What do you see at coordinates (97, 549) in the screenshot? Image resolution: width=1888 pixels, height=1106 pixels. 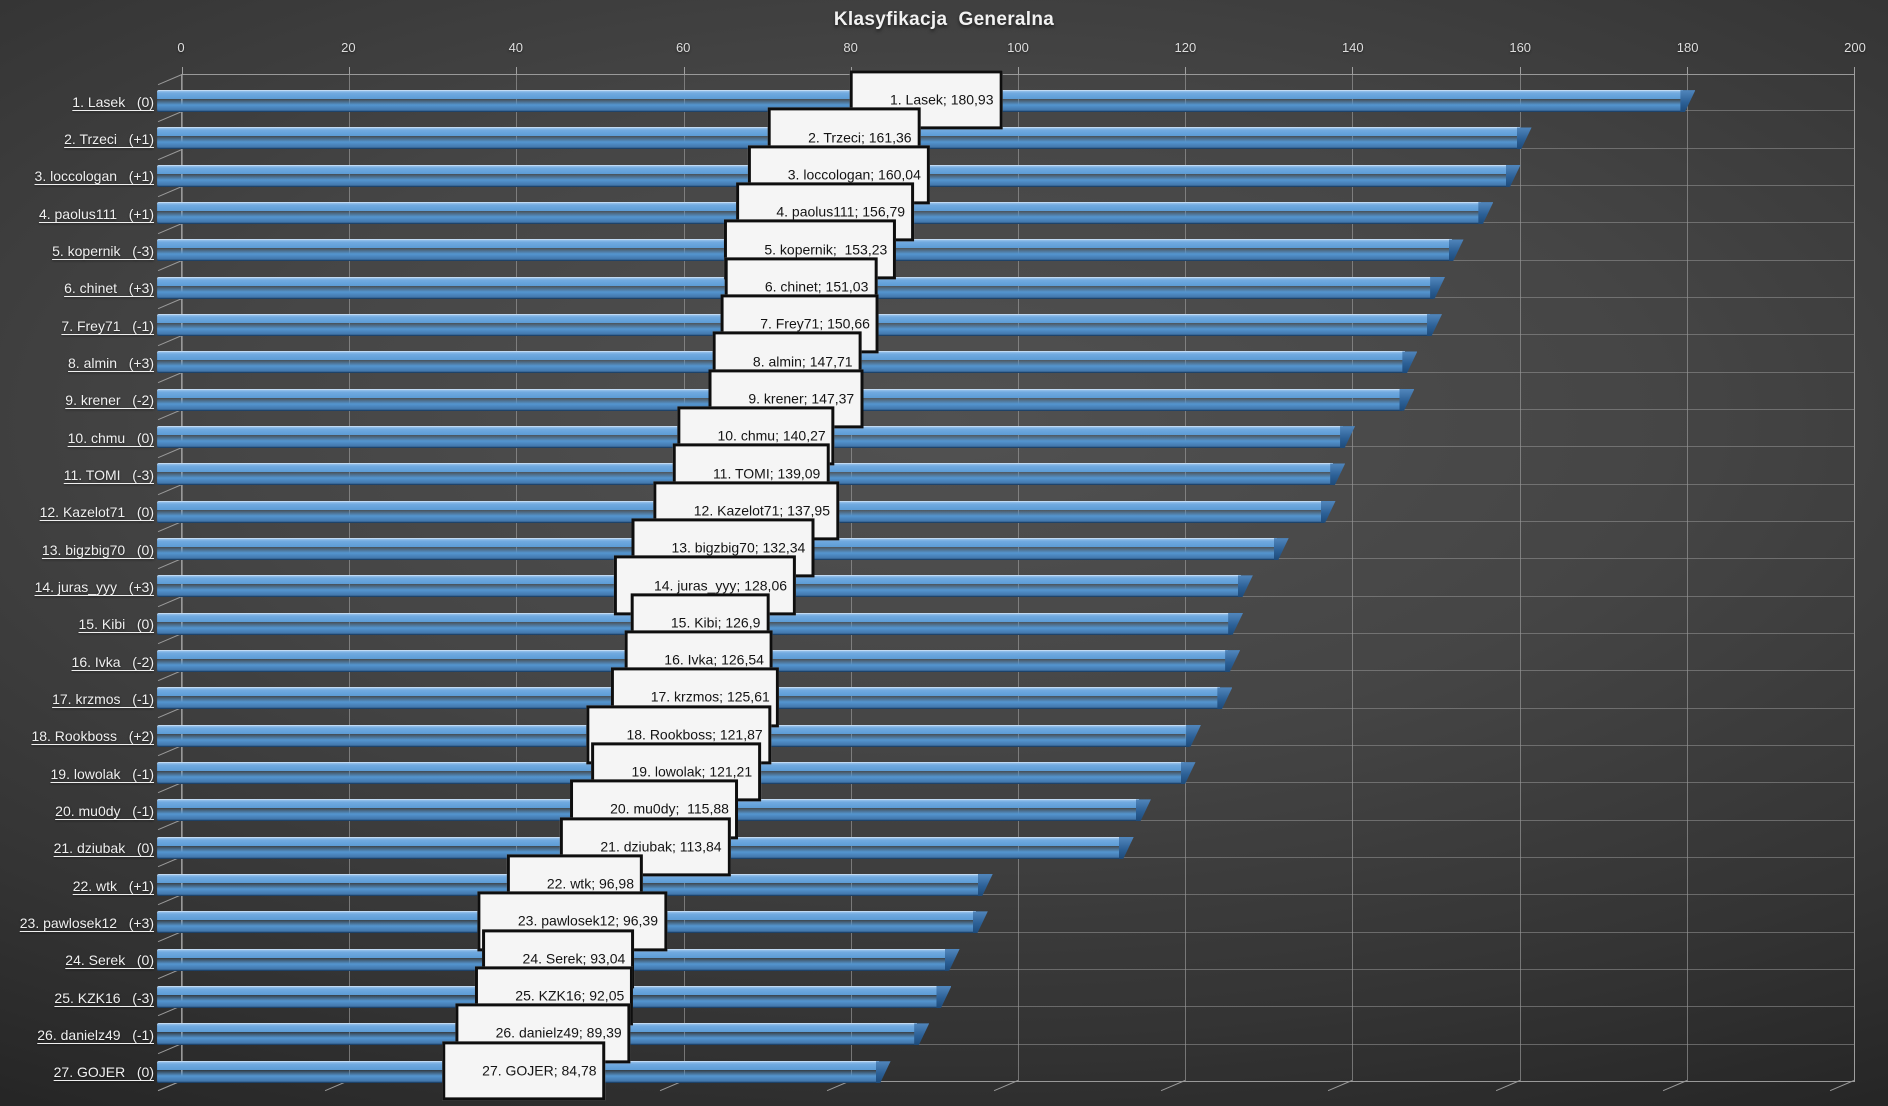 I see `category-label: 13. bigzbig70 (0)` at bounding box center [97, 549].